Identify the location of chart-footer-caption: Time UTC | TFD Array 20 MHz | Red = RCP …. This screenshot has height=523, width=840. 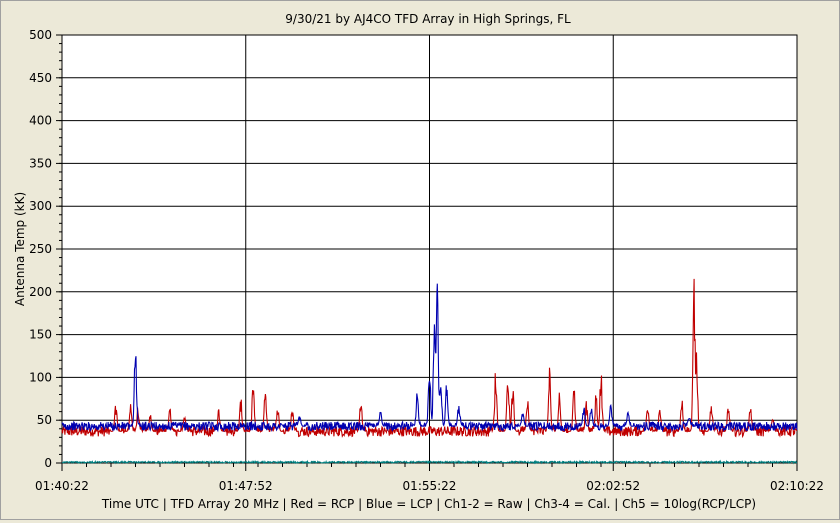
(428, 504).